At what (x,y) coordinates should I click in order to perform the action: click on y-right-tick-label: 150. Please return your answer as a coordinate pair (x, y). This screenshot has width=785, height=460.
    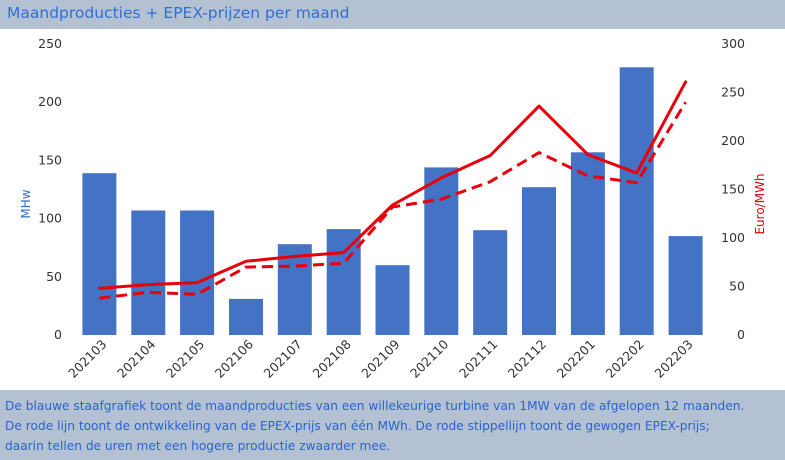
    Looking at the image, I should click on (733, 189).